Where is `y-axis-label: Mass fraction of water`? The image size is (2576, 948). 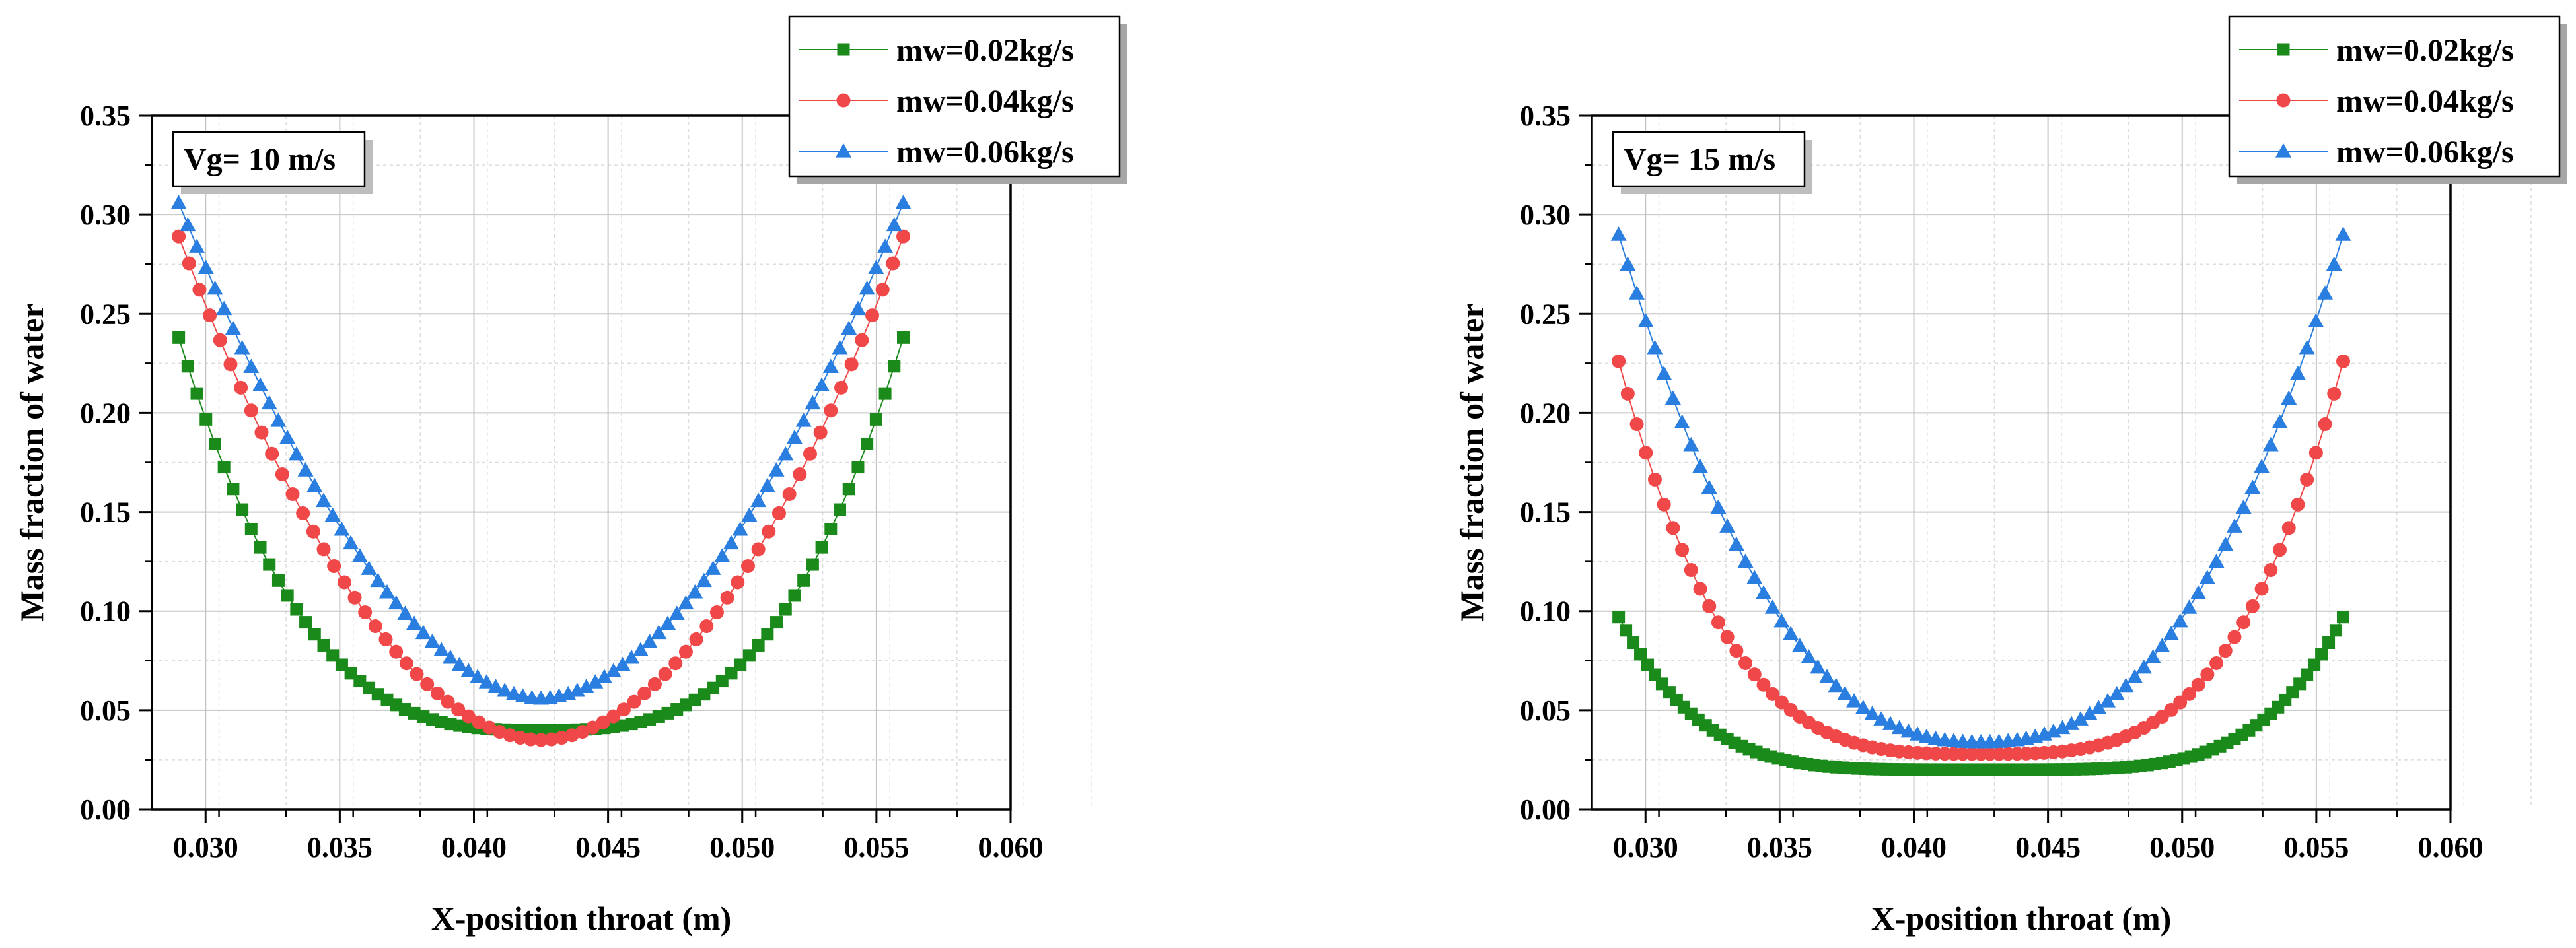 y-axis-label: Mass fraction of water is located at coordinates (32, 463).